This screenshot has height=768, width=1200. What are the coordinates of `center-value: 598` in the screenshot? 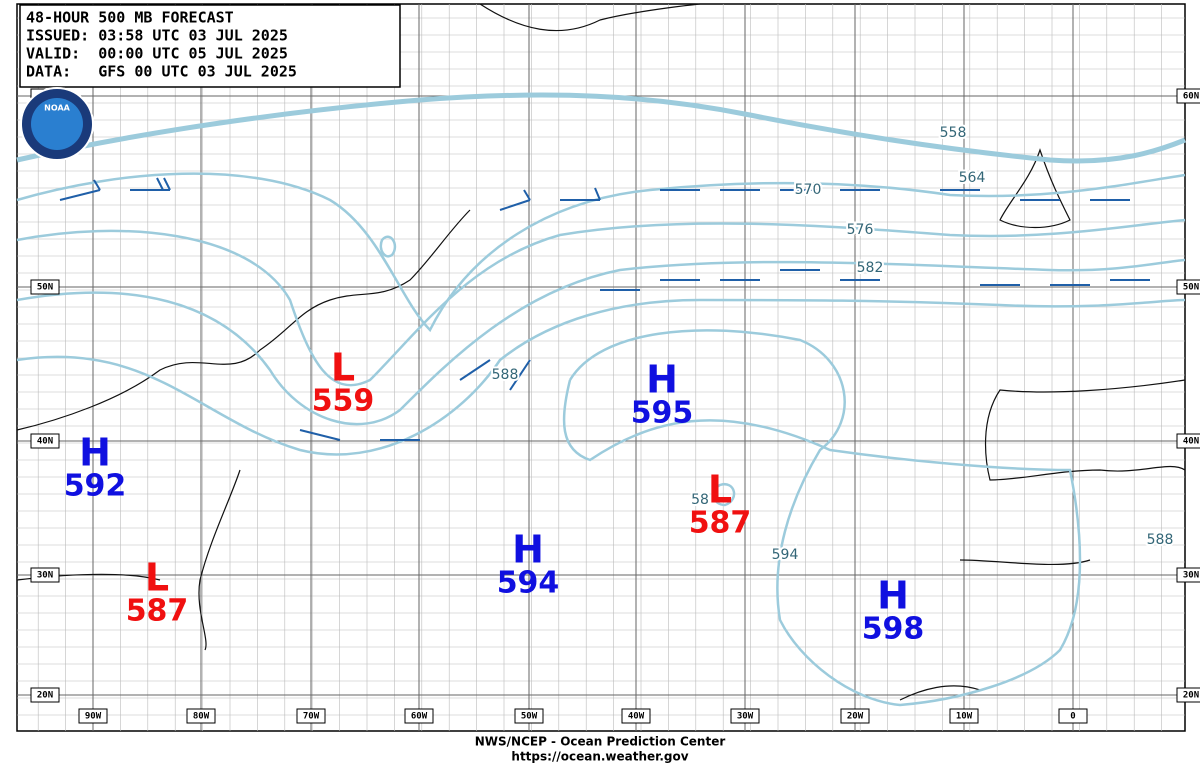 It's located at (893, 629).